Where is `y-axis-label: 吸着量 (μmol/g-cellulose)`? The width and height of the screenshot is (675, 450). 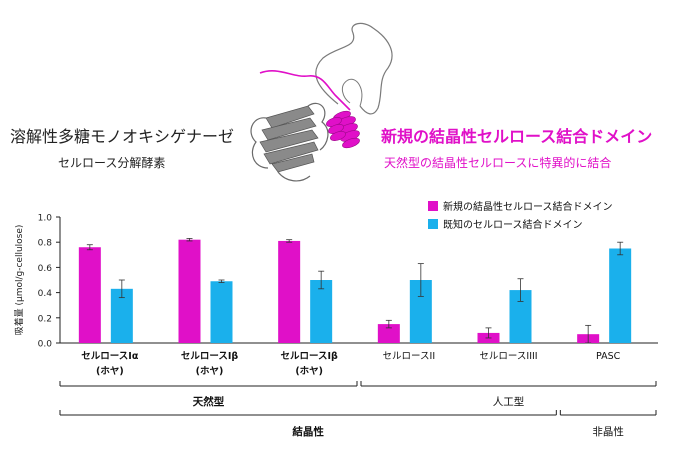
y-axis-label: 吸着量 (μmol/g-cellulose) is located at coordinates (19, 280).